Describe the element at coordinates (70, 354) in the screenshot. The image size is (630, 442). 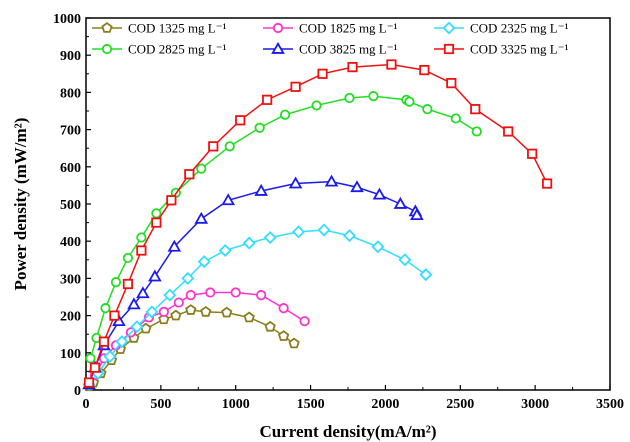
I see `y-tick-label: 100` at that location.